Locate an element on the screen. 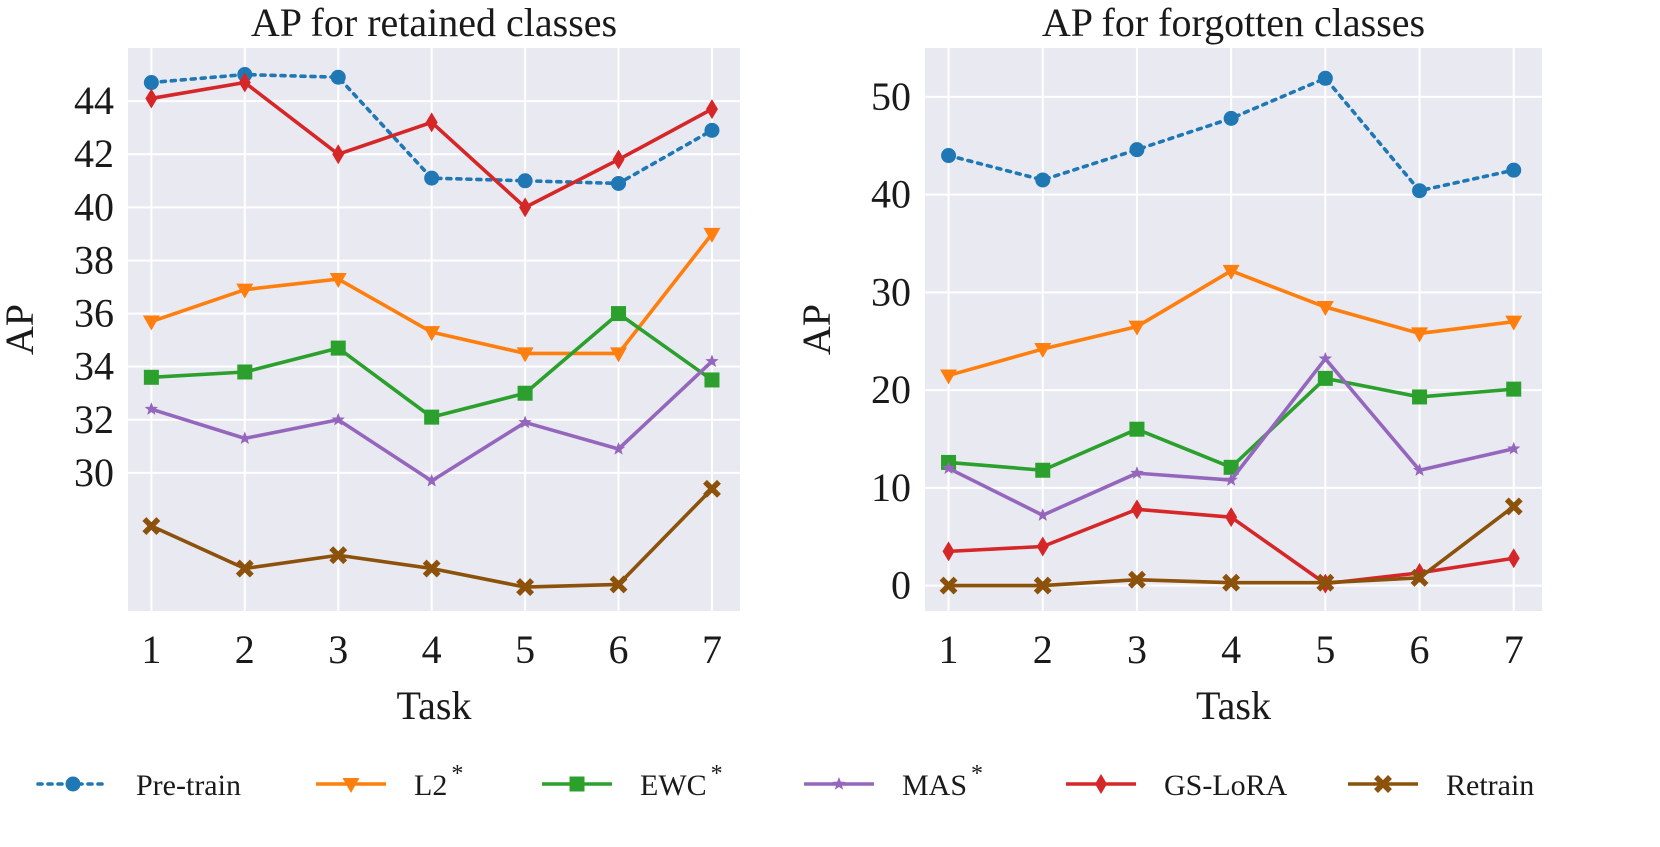 The image size is (1660, 847). y-tick-label: 10 is located at coordinates (891, 487).